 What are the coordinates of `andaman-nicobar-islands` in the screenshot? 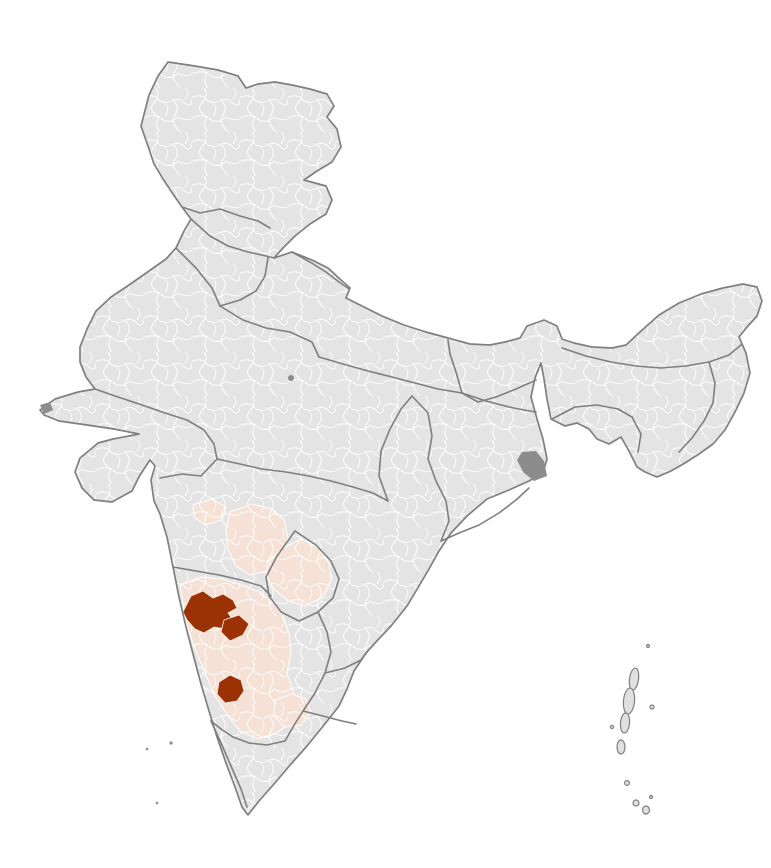 It's located at (632, 729).